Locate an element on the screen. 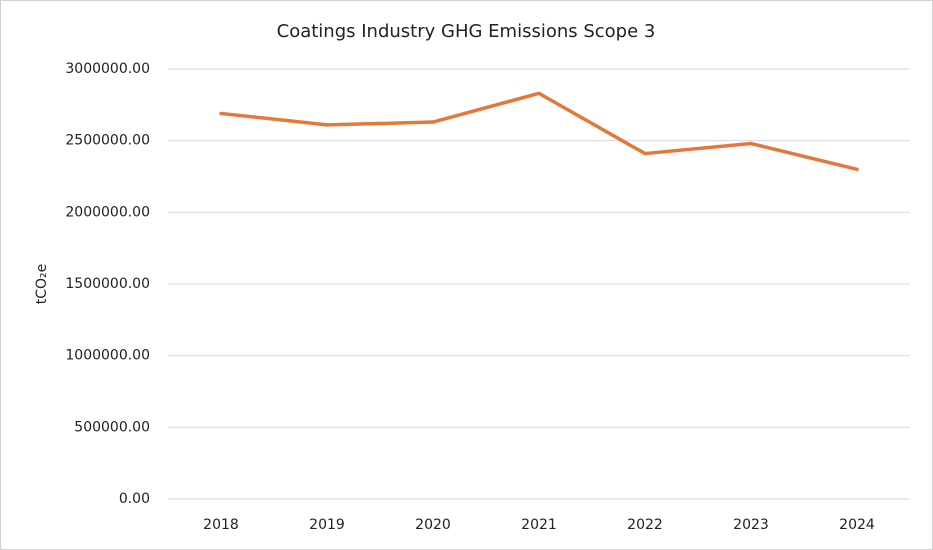 The width and height of the screenshot is (933, 550). chart-title: Coatings Industry GHG Emissions Scope 3 is located at coordinates (466, 31).